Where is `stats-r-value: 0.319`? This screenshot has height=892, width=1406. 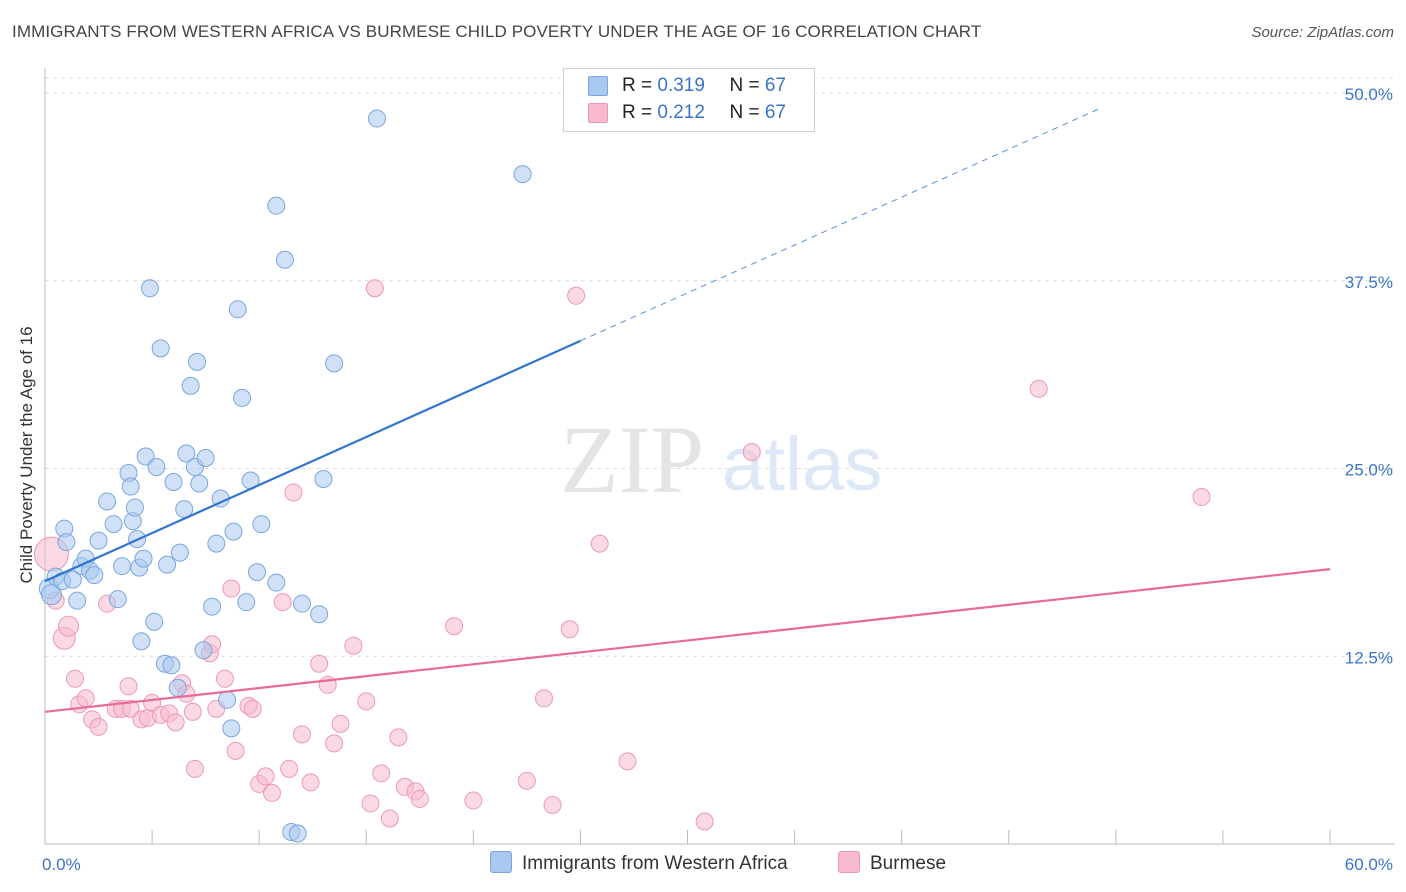
stats-r-value: 0.319 is located at coordinates (681, 85).